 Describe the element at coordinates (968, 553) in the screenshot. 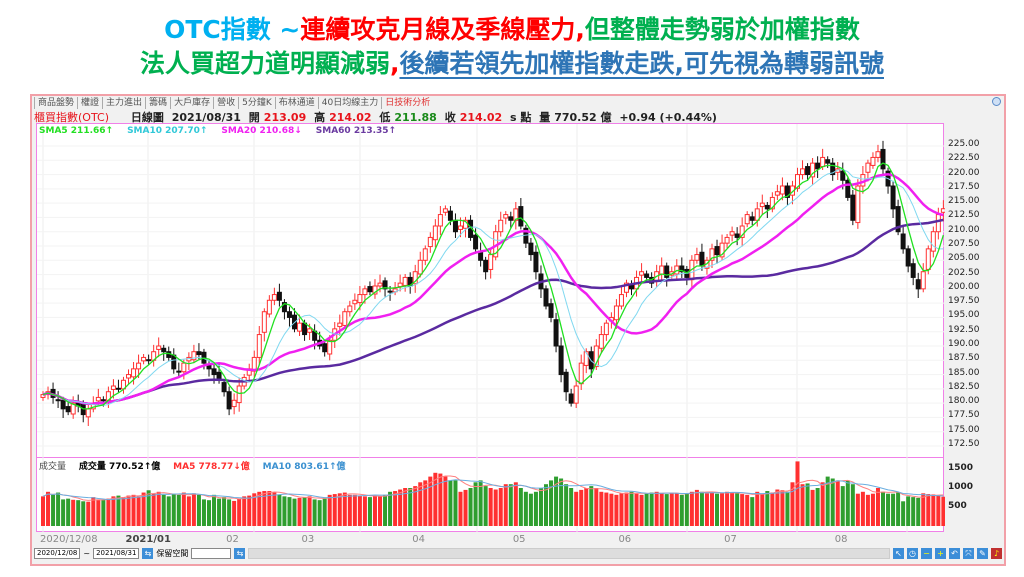

I see `fit-icon: ⤧` at that location.